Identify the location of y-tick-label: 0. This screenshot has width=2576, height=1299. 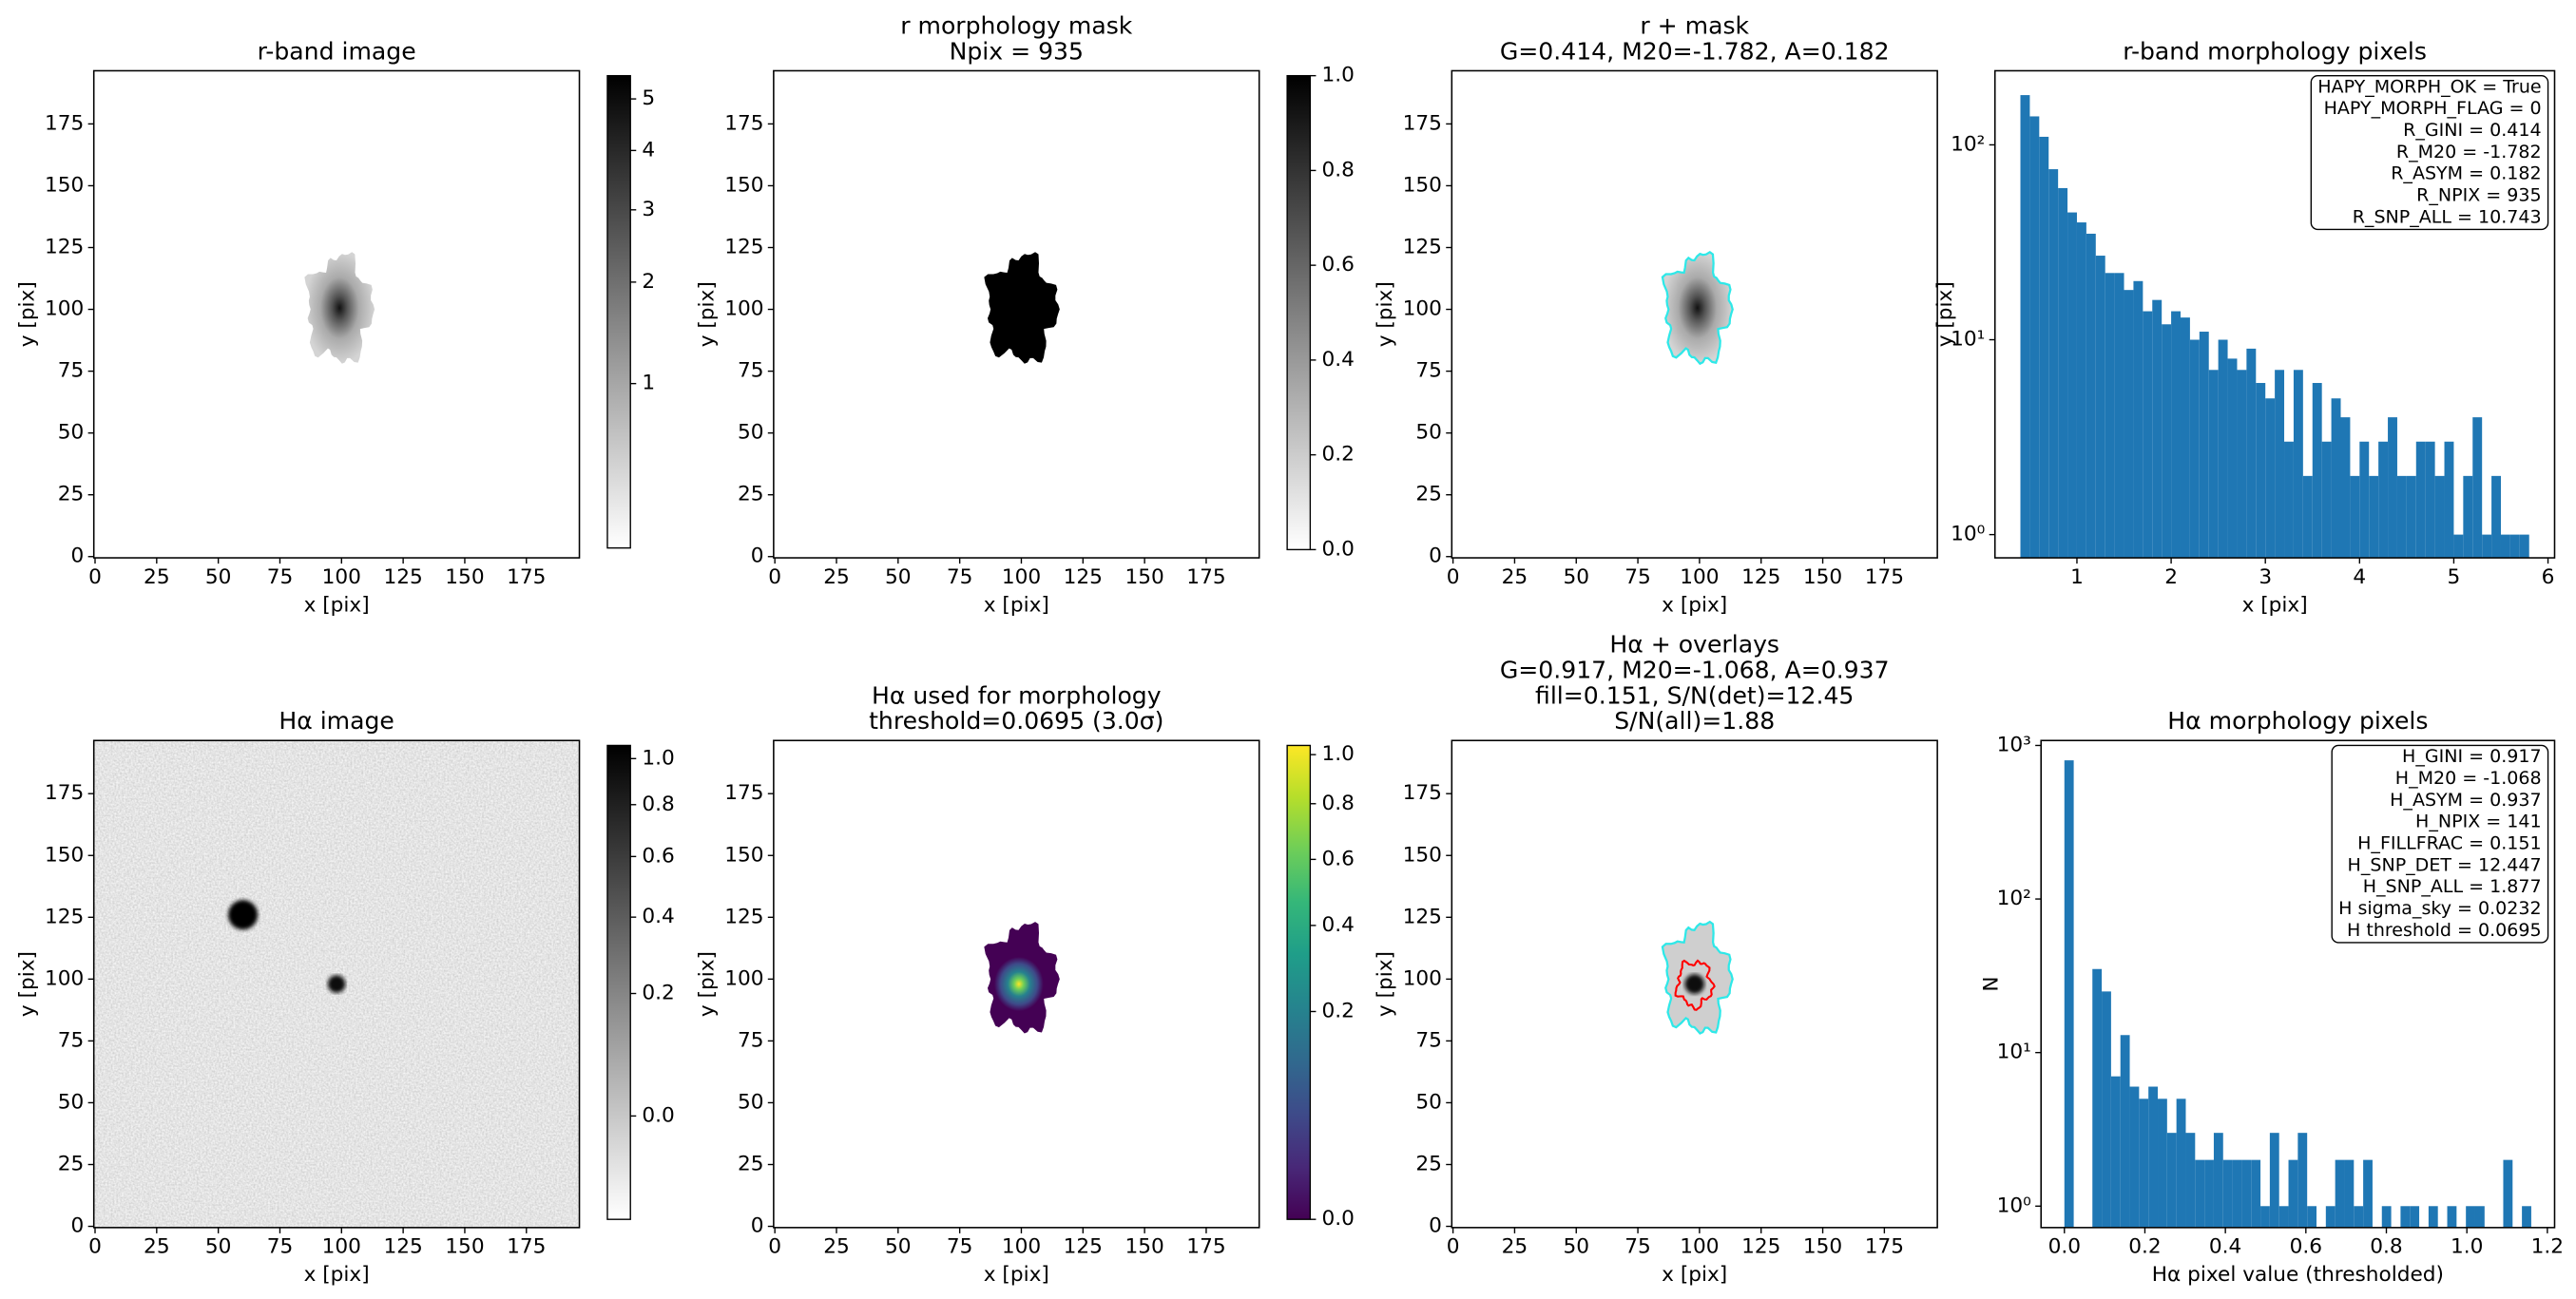
(1436, 1226).